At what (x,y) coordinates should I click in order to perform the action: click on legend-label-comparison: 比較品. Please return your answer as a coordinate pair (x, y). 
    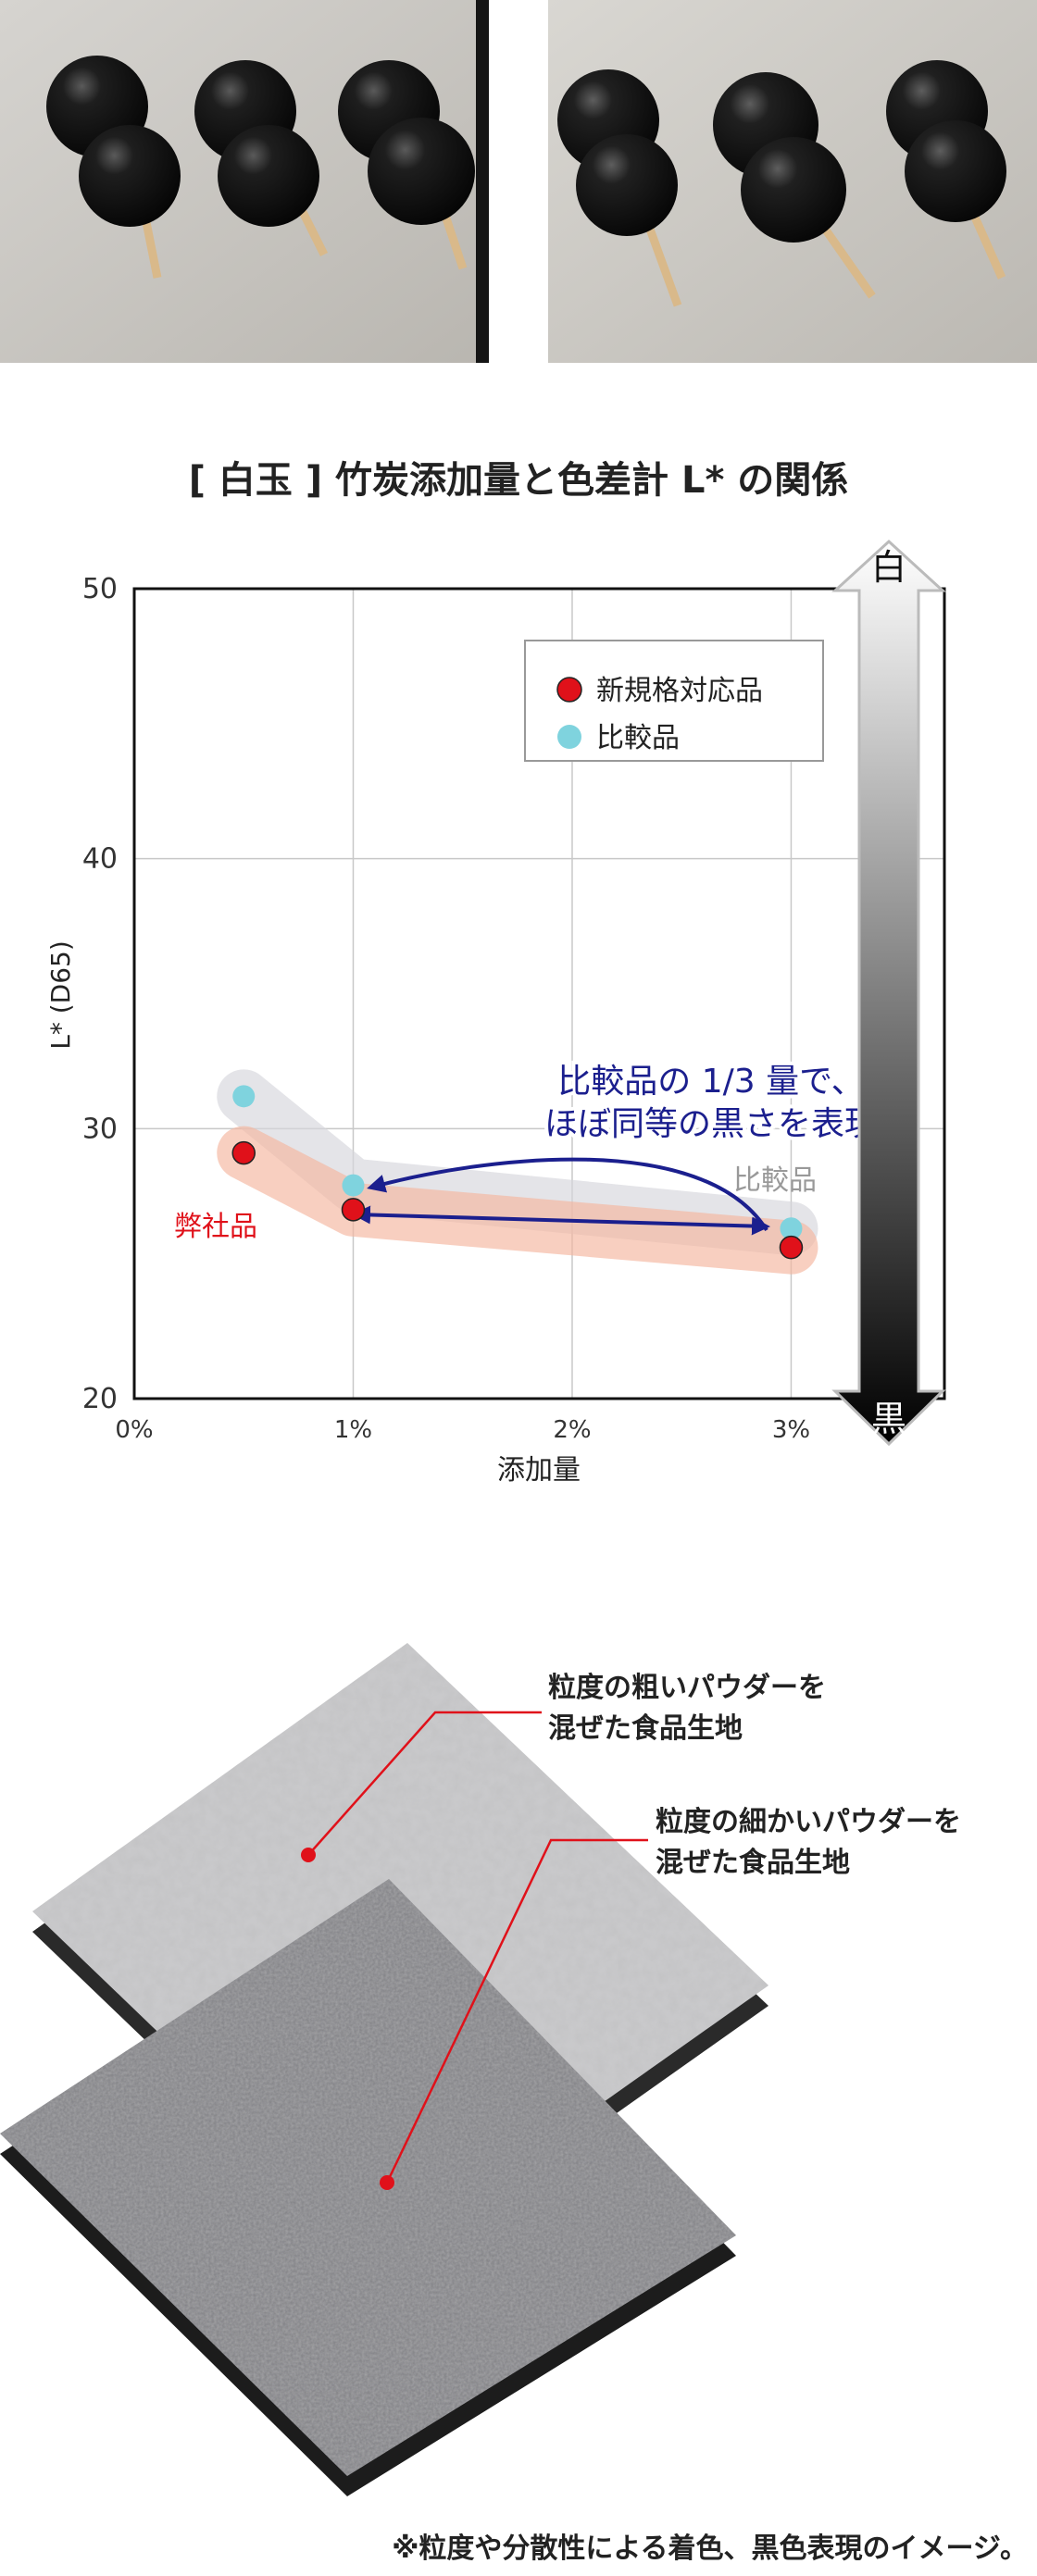
    Looking at the image, I should click on (638, 738).